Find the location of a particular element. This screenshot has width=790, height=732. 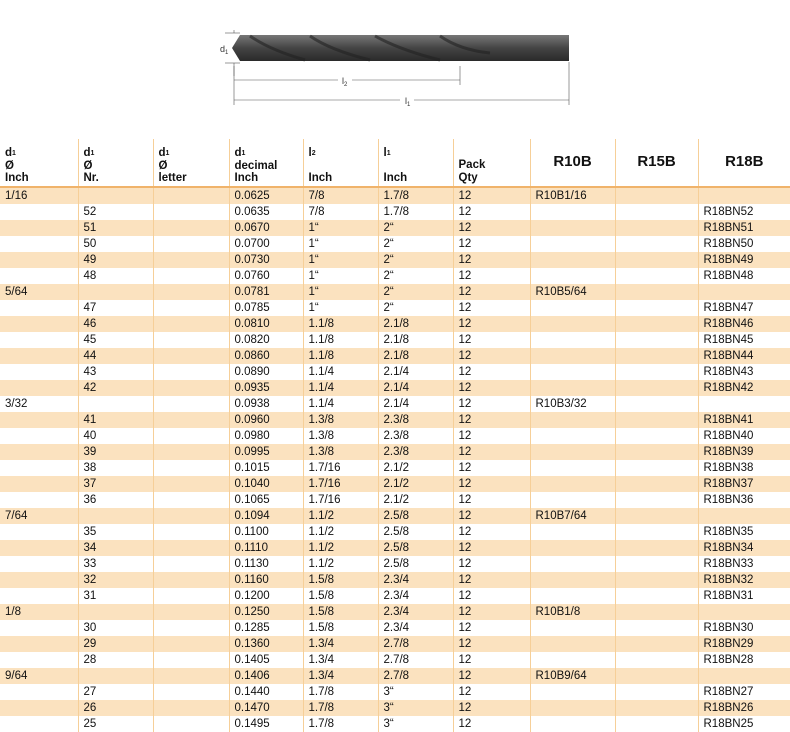

column-header: Pack Qty is located at coordinates (491, 163).